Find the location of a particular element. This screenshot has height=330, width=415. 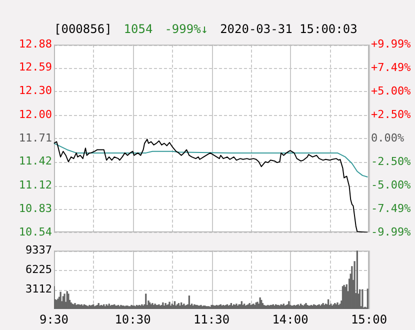

y-tick-label: 10.54 is located at coordinates (35, 231).